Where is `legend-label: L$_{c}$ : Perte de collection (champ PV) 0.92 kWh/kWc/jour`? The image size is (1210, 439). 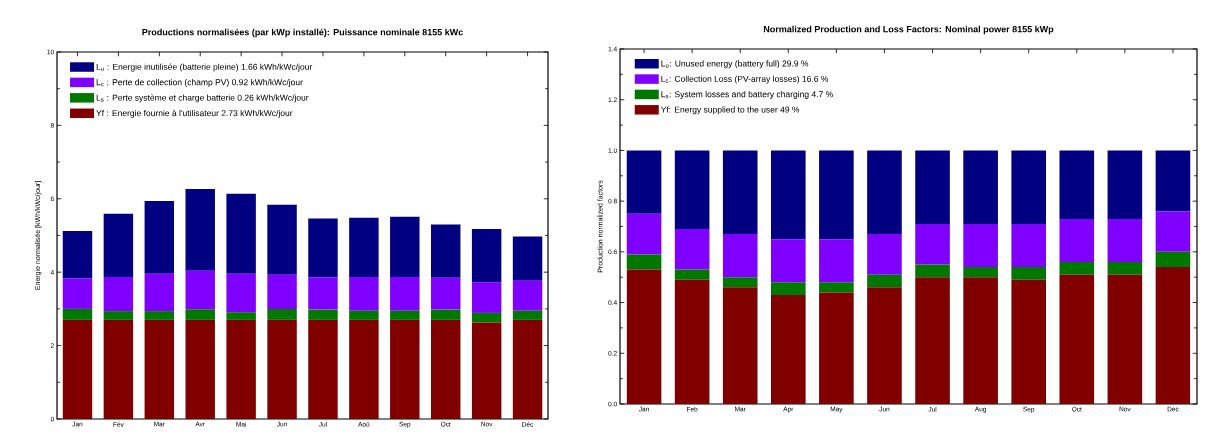 legend-label: L$_{c}$ : Perte de collection (champ PV) 0.92 kWh/kWc/jour is located at coordinates (199, 82).